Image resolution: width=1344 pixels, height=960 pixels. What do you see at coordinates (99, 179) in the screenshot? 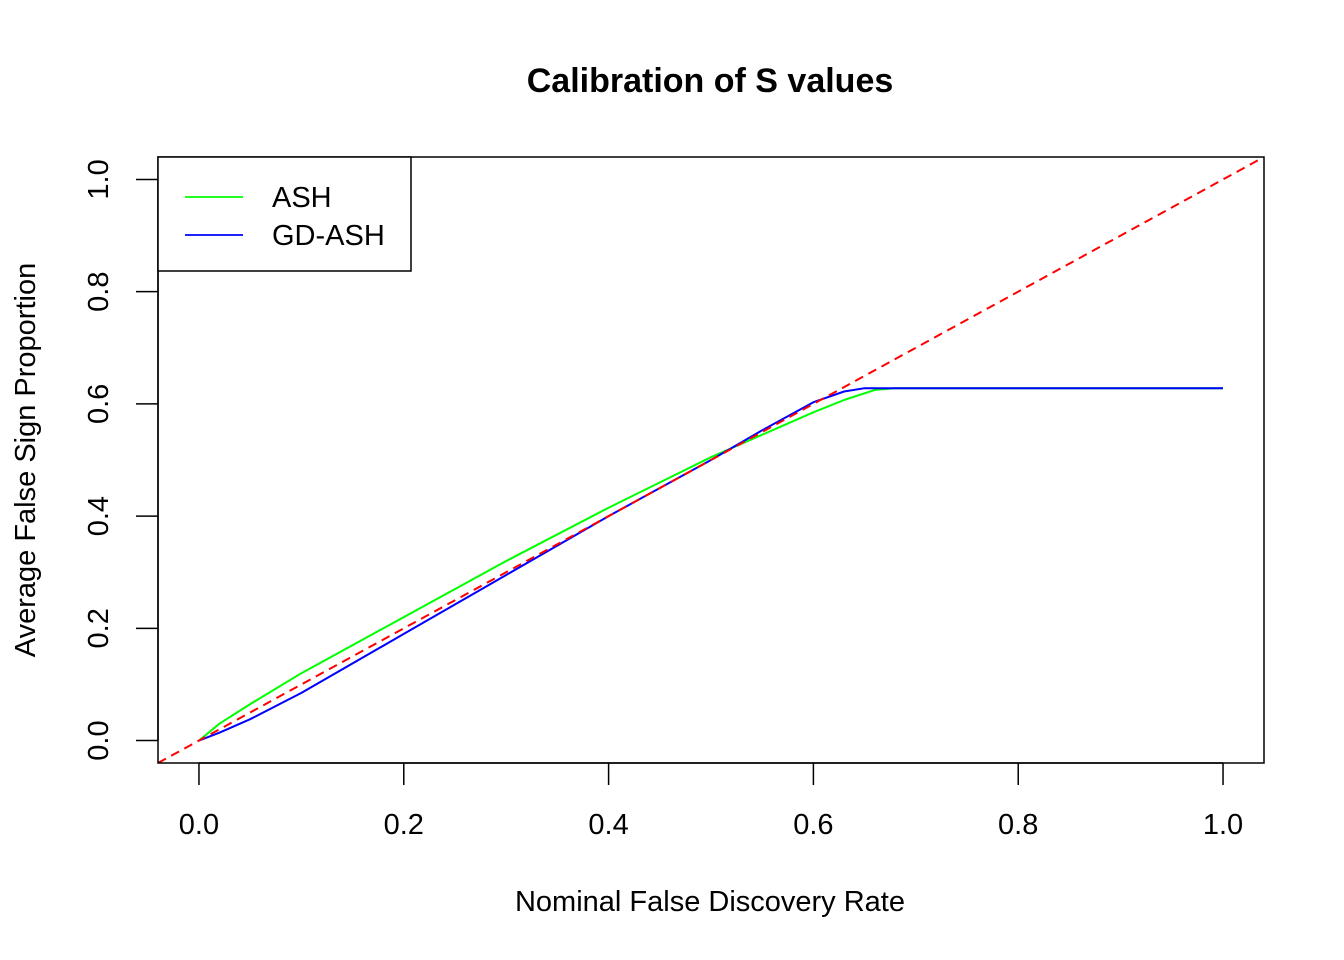
I see `y-tick-label: 1.0` at bounding box center [99, 179].